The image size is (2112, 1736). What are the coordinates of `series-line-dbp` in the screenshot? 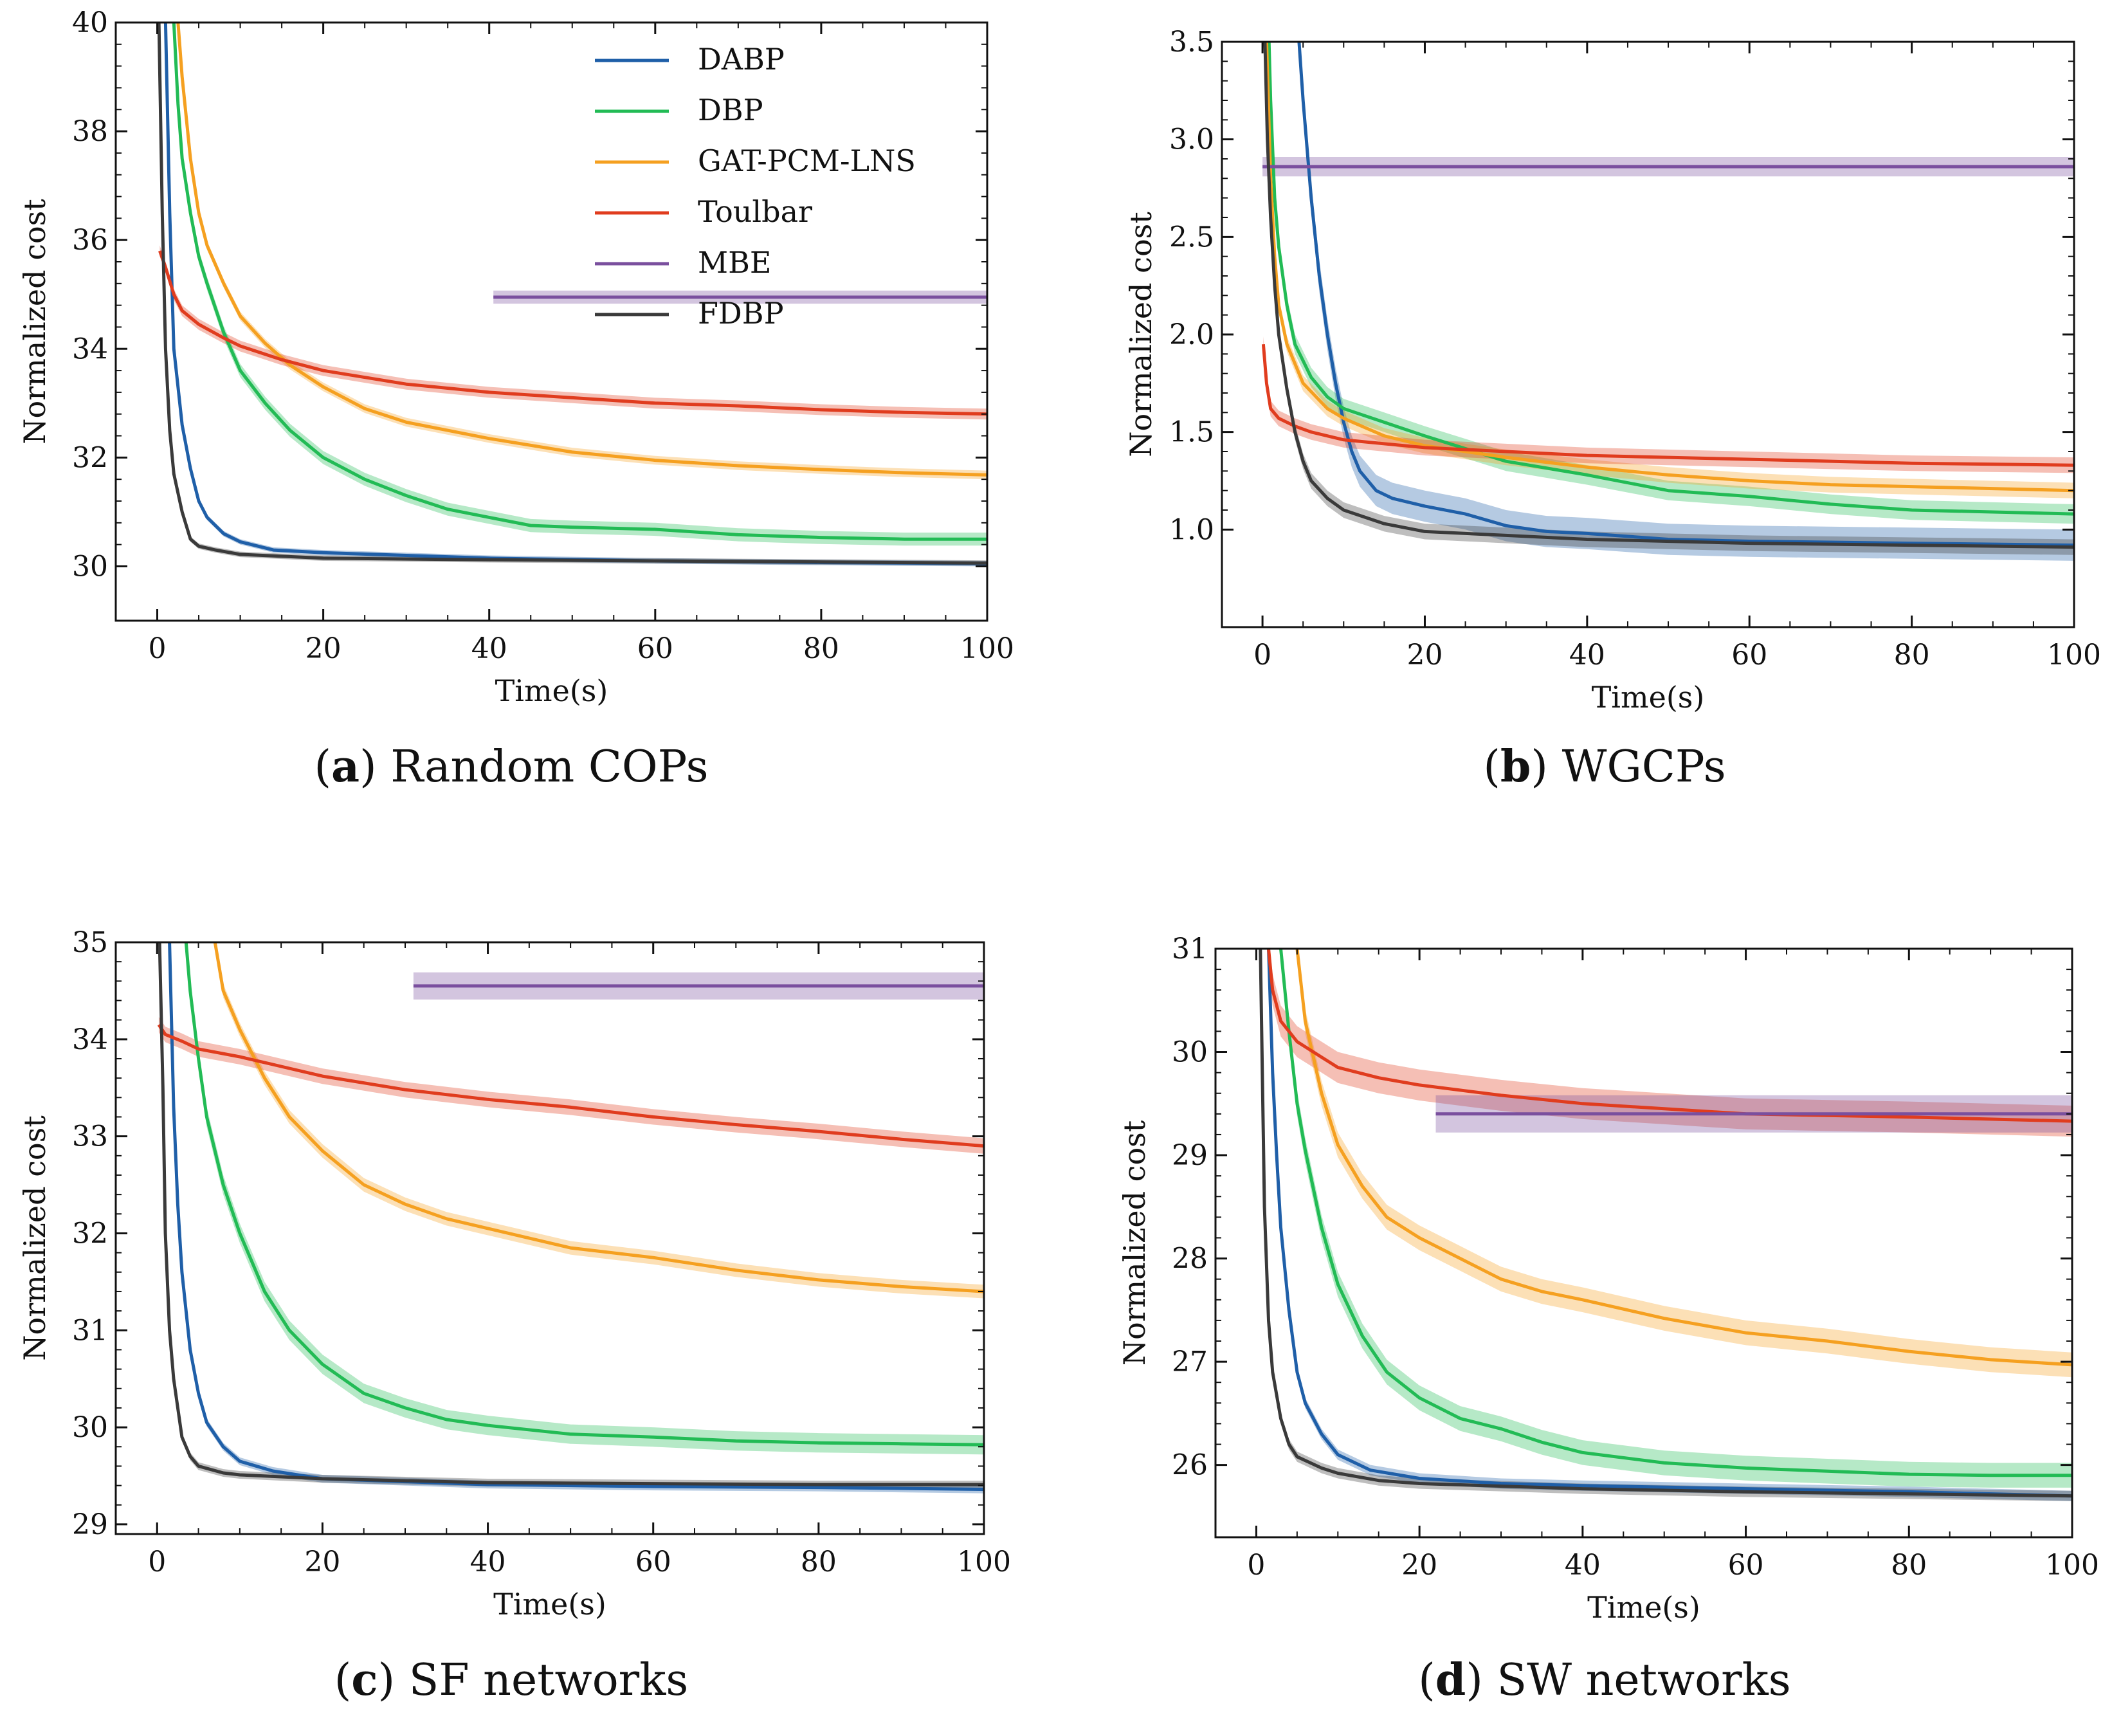 It's located at (1670, 279).